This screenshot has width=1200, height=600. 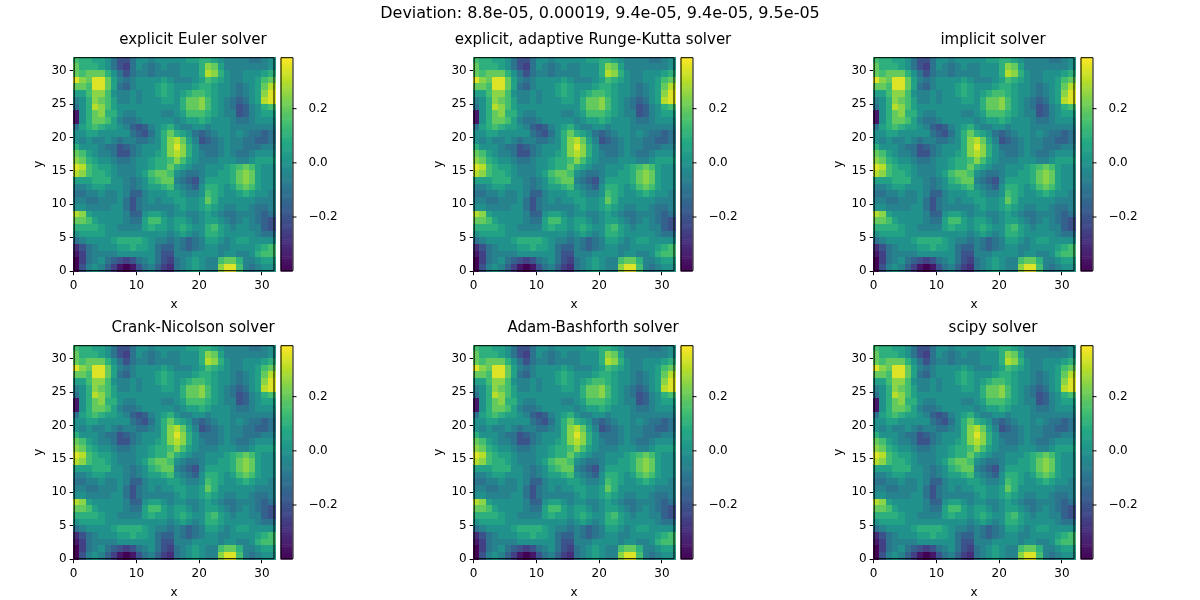 I want to click on chart-title: Adam-Bashforth solver, so click(x=593, y=327).